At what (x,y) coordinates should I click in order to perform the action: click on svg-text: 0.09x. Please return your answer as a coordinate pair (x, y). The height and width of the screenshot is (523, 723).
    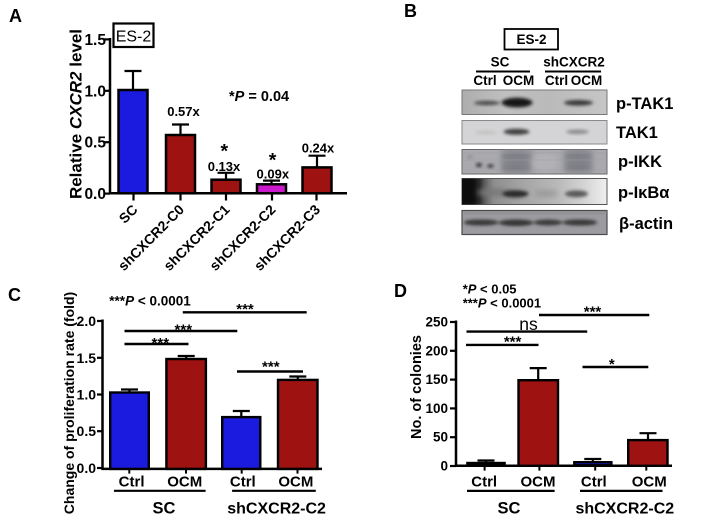
    Looking at the image, I should click on (273, 173).